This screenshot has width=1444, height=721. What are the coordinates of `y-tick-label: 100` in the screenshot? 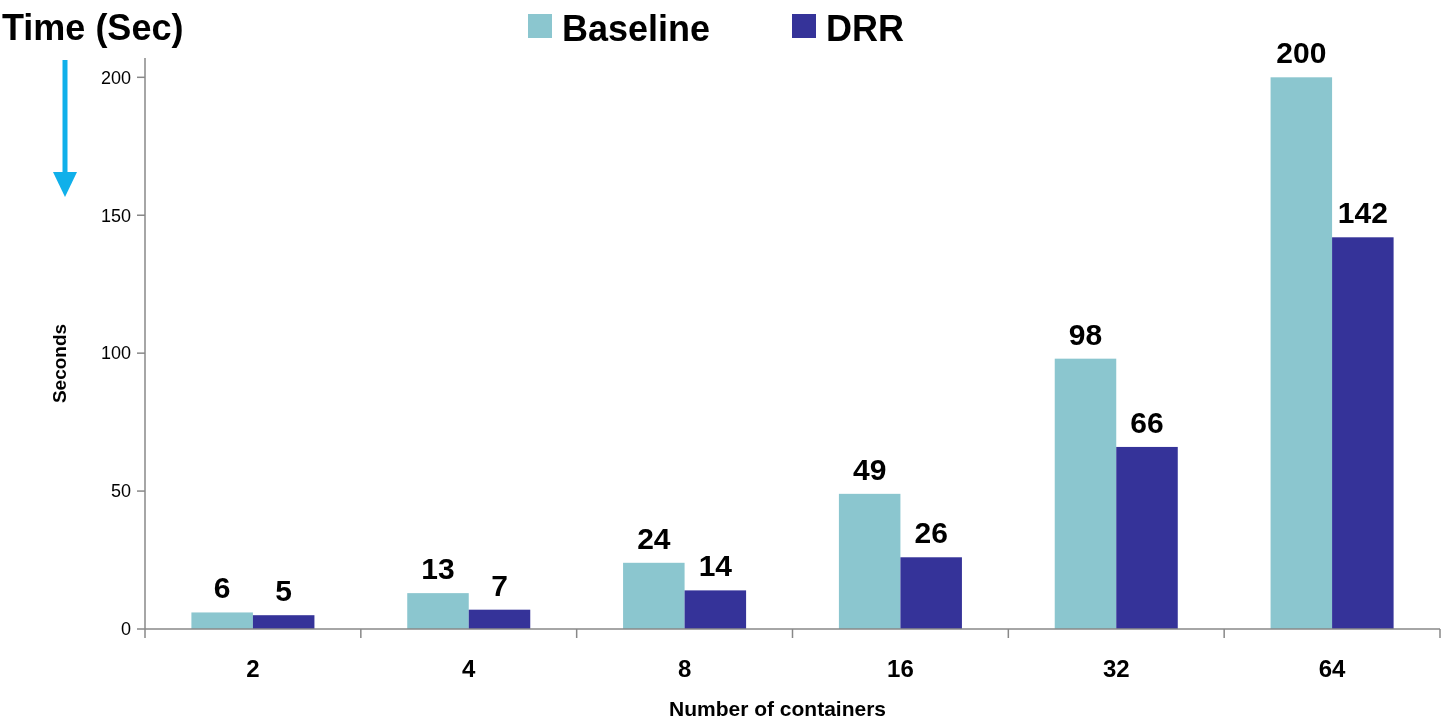 It's located at (115, 353).